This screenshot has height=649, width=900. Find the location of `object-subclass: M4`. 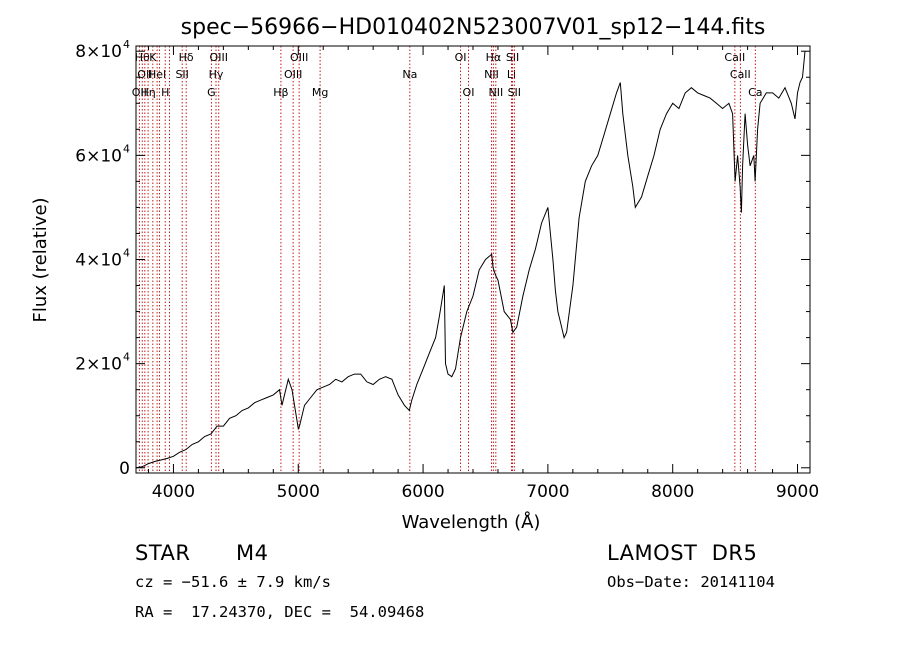

object-subclass: M4 is located at coordinates (252, 553).